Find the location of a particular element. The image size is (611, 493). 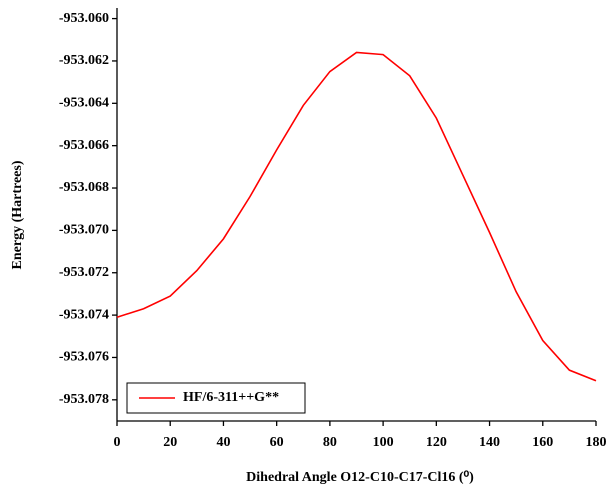

y-tick-label: -953.066 is located at coordinates (84, 145).